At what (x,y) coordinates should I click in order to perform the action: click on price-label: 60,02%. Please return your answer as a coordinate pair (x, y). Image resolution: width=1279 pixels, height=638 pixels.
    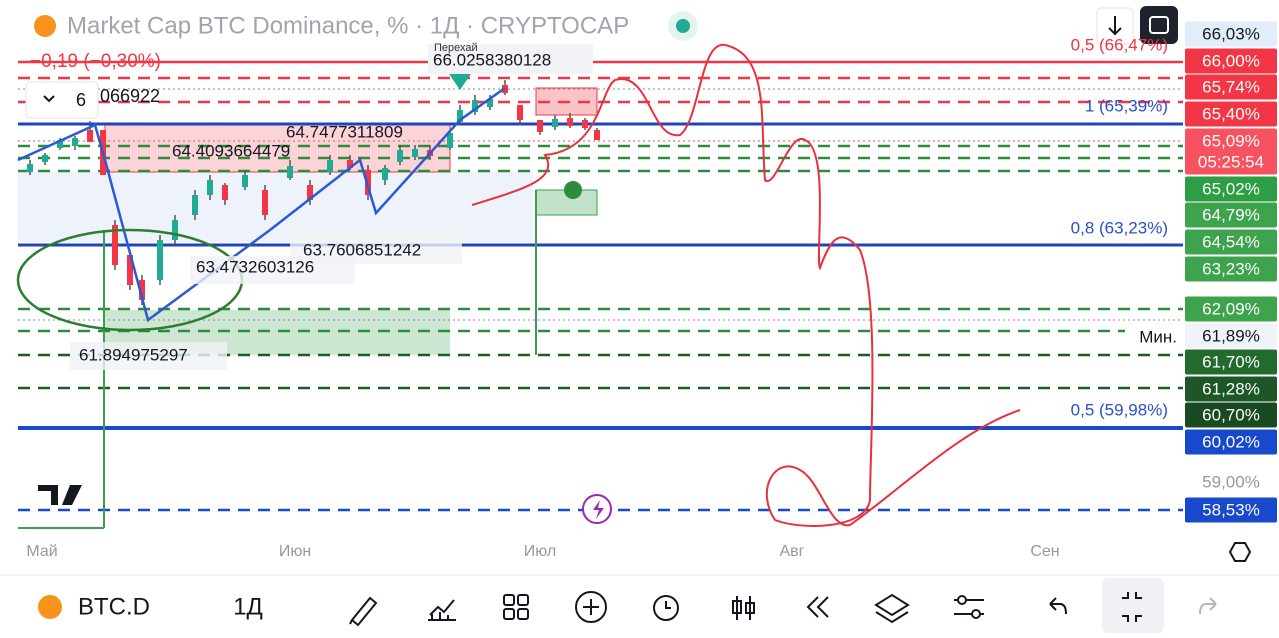
    Looking at the image, I should click on (1231, 441).